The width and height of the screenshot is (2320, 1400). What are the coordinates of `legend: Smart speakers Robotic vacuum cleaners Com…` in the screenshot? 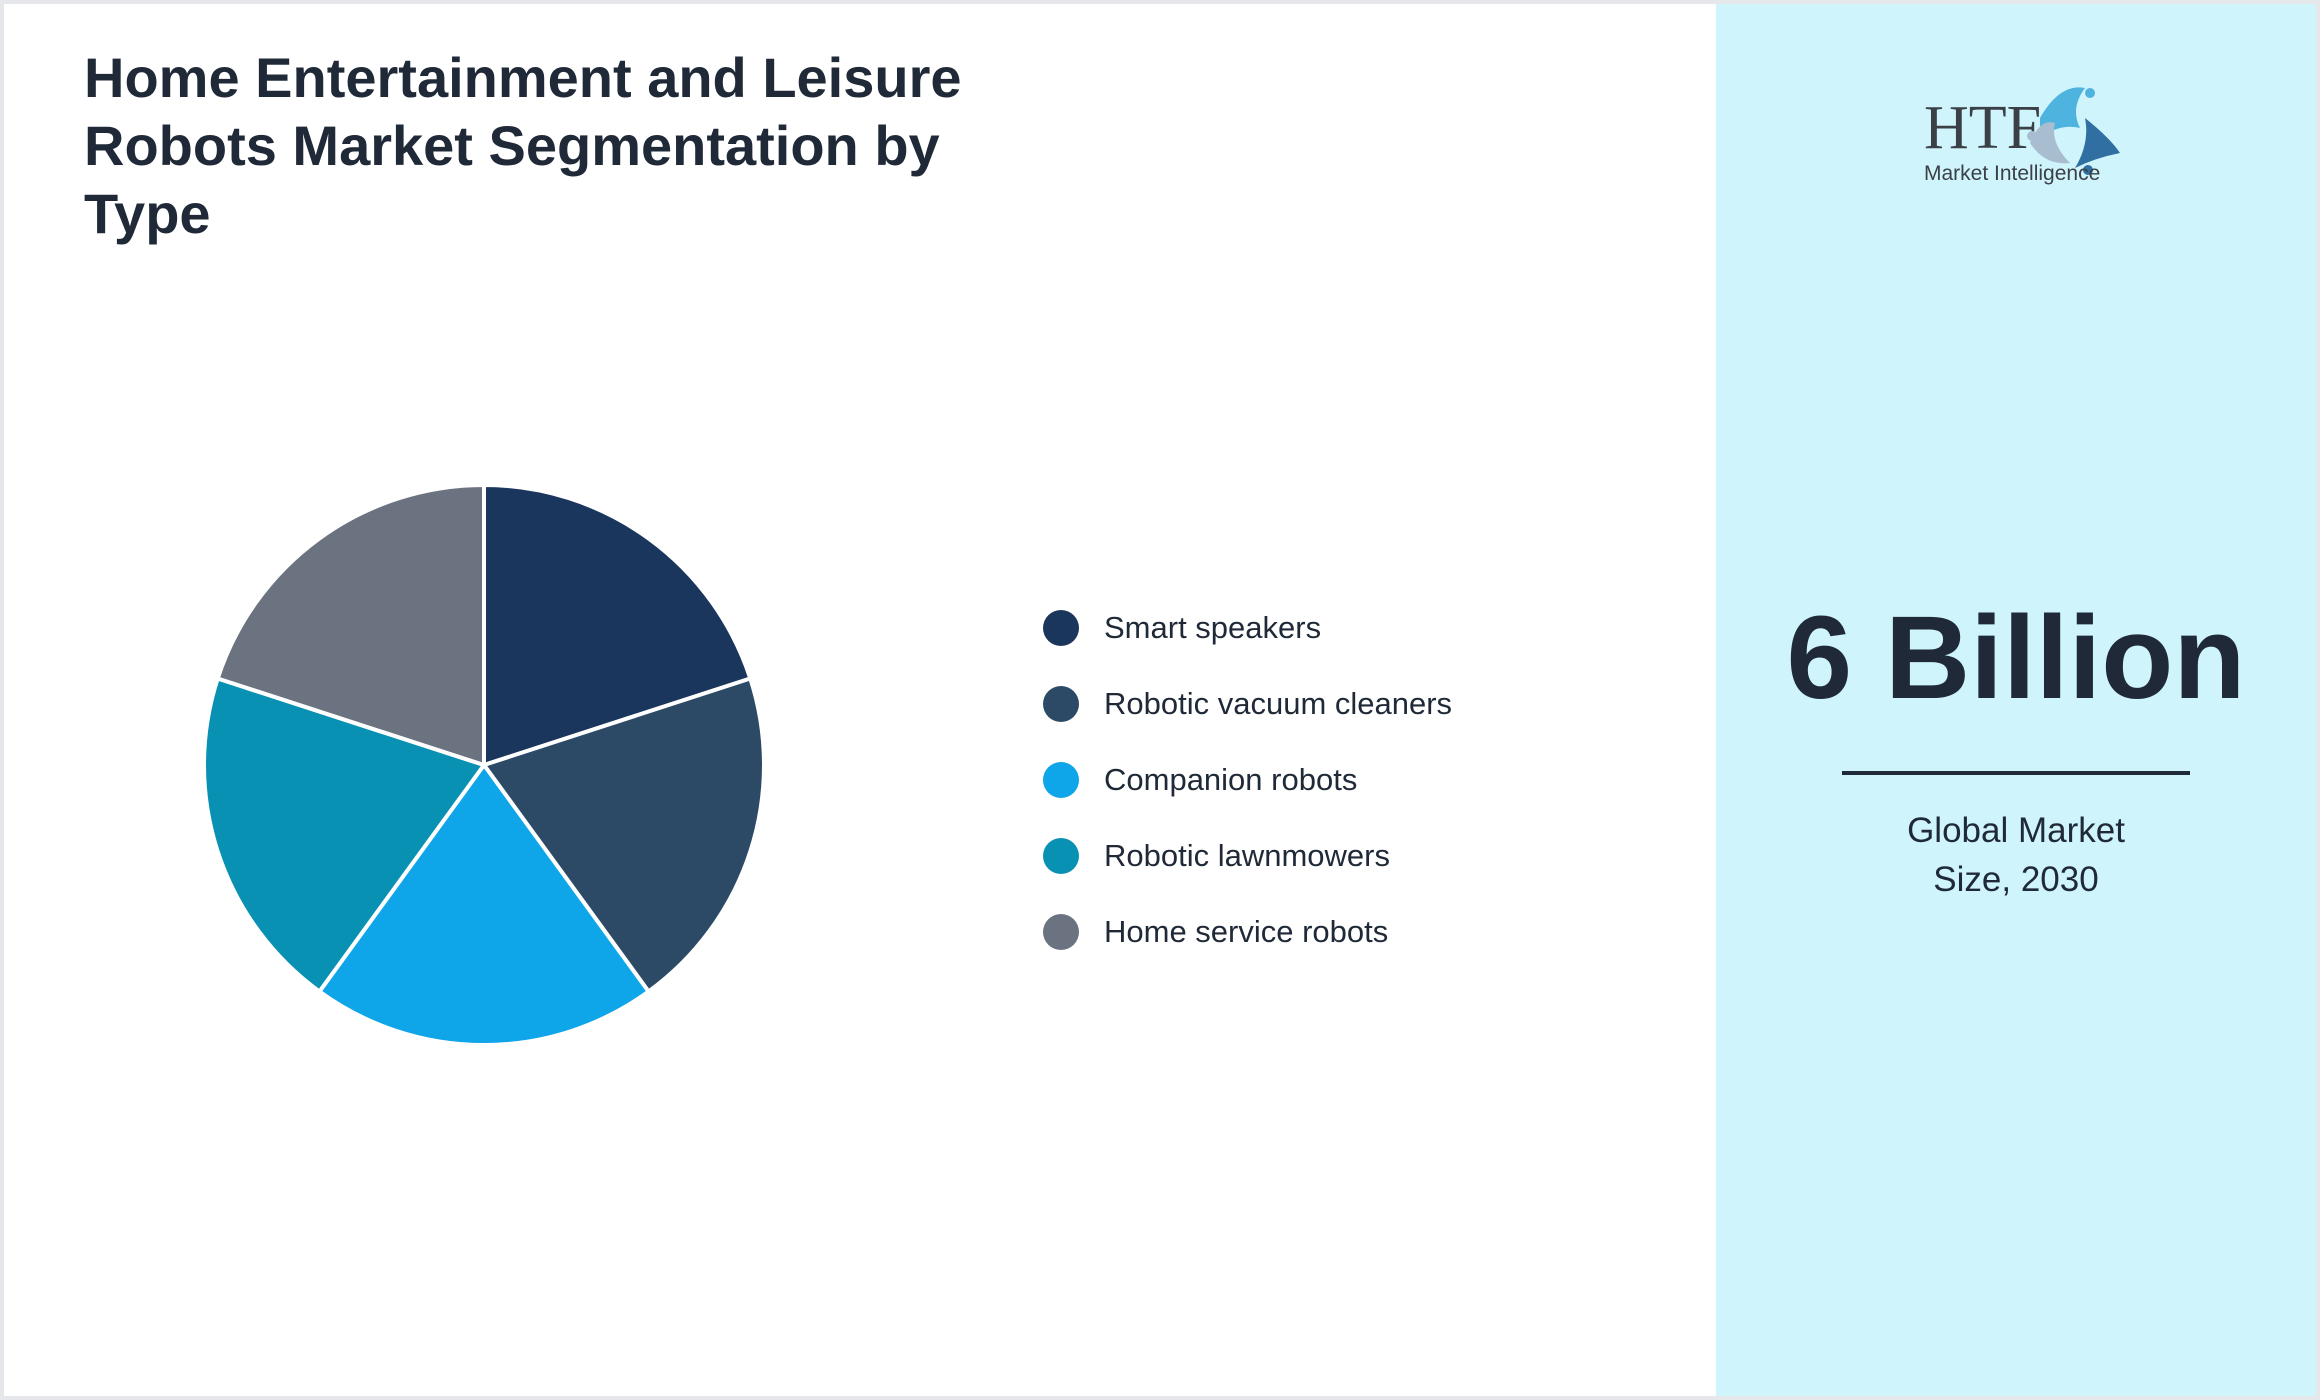 It's located at (1247, 780).